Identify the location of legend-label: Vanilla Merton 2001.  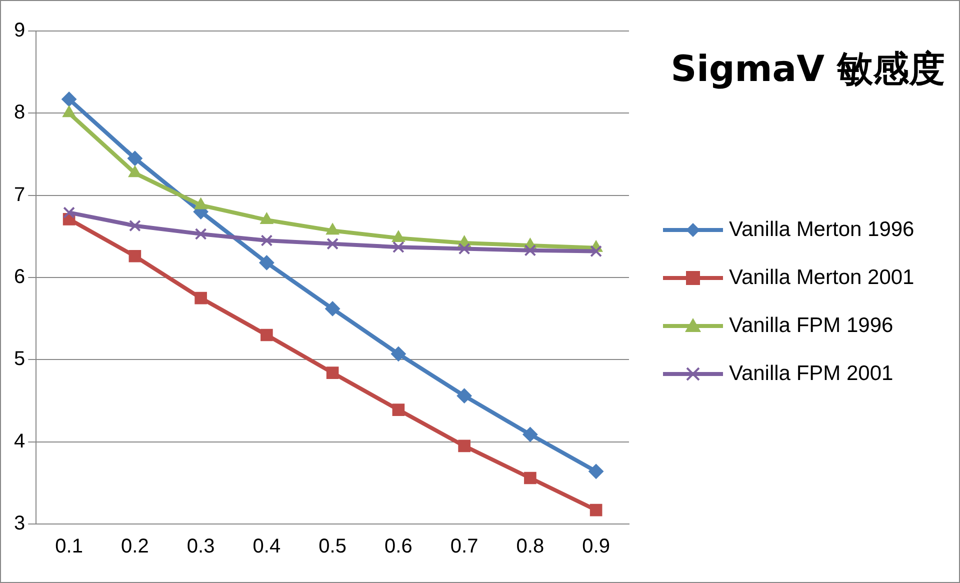
(821, 278).